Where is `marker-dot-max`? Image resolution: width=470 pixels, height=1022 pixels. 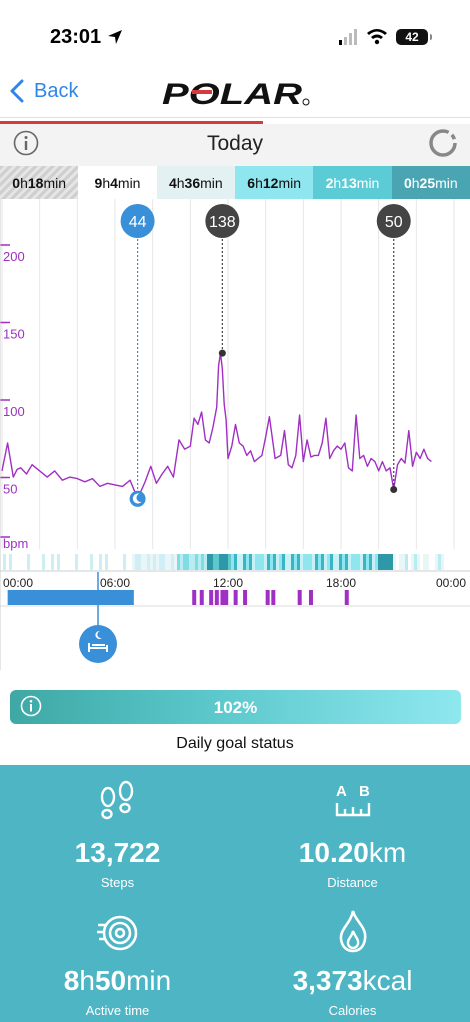 marker-dot-max is located at coordinates (222, 353).